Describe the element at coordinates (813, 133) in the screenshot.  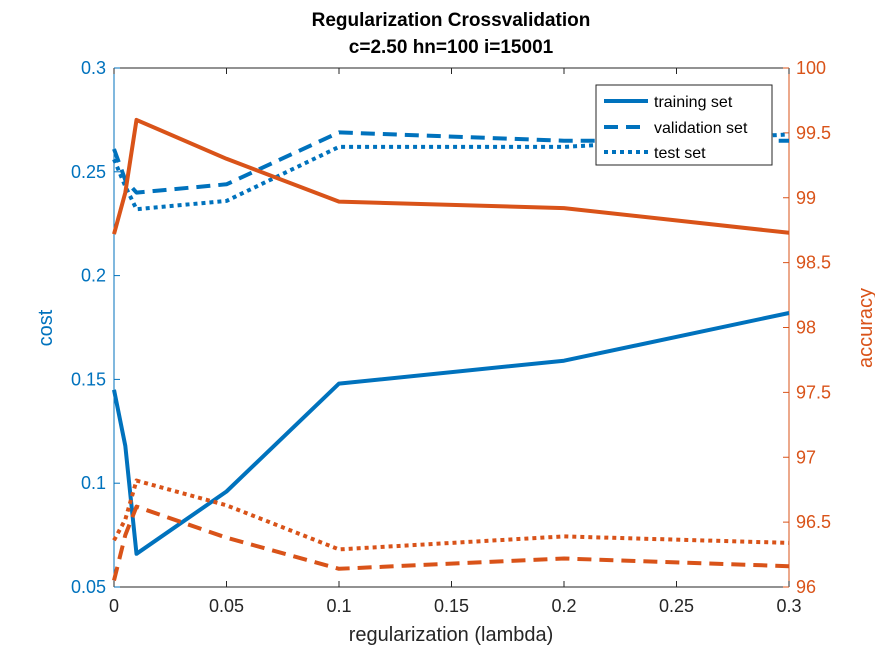
I see `y-right-tick-label: 99.5` at that location.